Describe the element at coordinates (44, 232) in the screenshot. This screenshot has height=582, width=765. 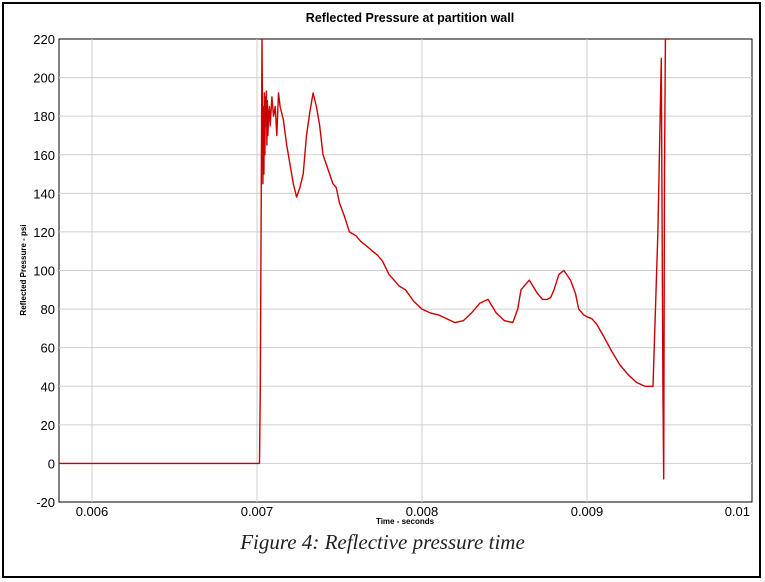
I see `y-tick-label: 120` at that location.